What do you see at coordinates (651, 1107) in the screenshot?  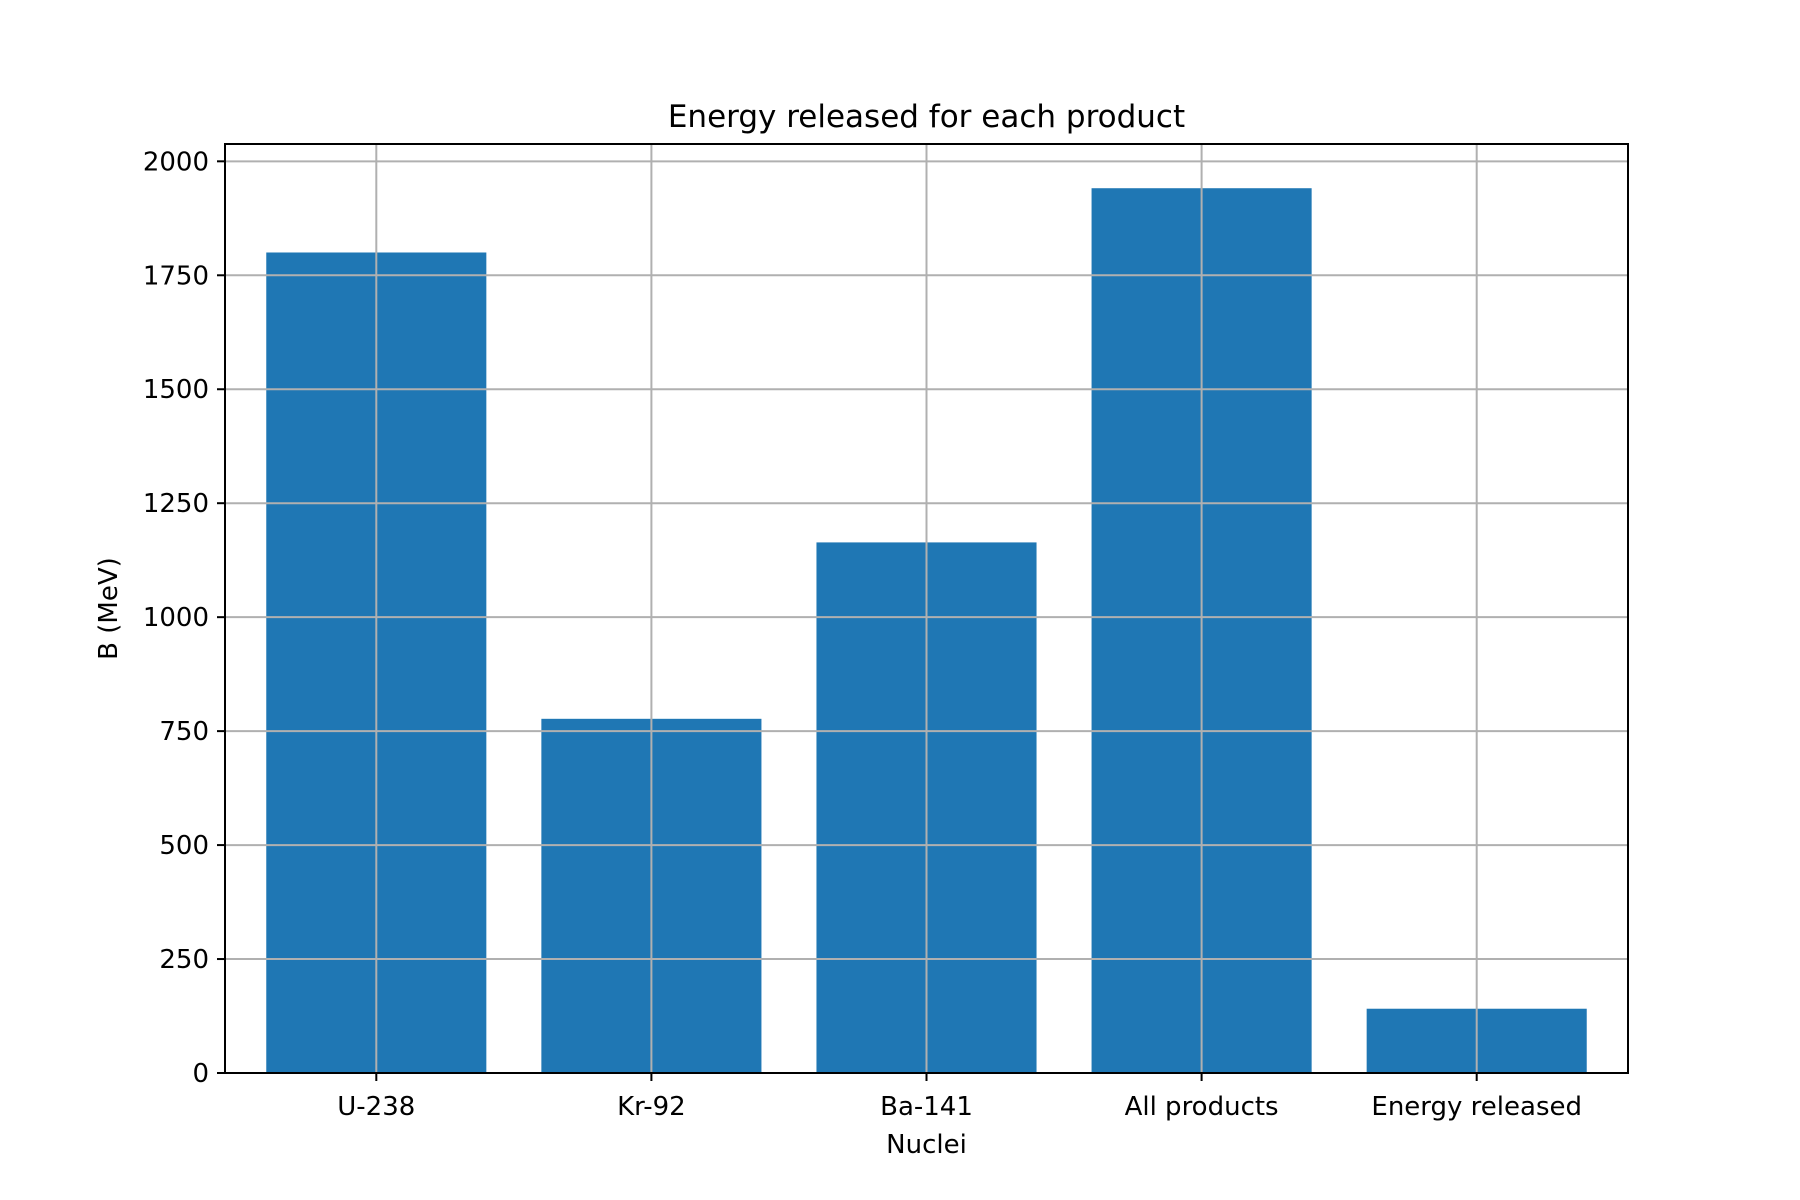 I see `x-tick-label: Kr-92` at bounding box center [651, 1107].